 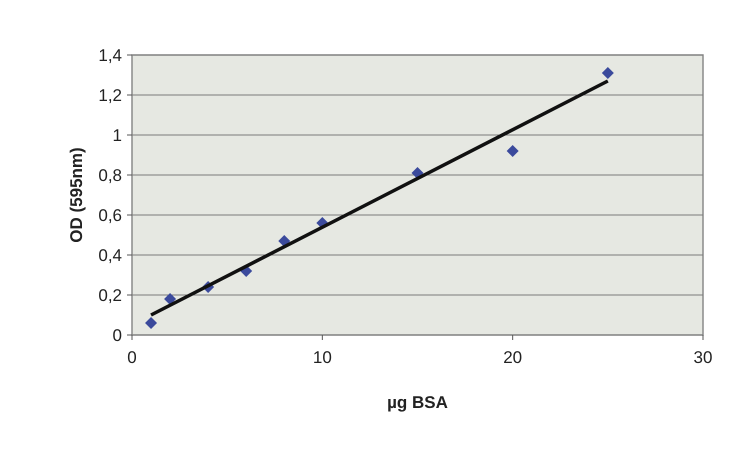 I want to click on y-tick-label: 0,4, so click(x=110, y=255).